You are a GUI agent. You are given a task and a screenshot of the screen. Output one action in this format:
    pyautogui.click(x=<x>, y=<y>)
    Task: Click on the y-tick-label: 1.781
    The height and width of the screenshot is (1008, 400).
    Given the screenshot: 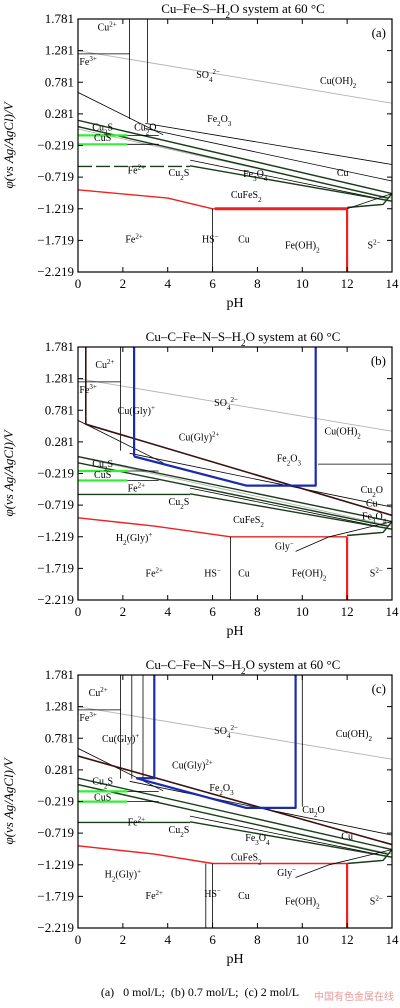 What is the action you would take?
    pyautogui.click(x=59, y=18)
    